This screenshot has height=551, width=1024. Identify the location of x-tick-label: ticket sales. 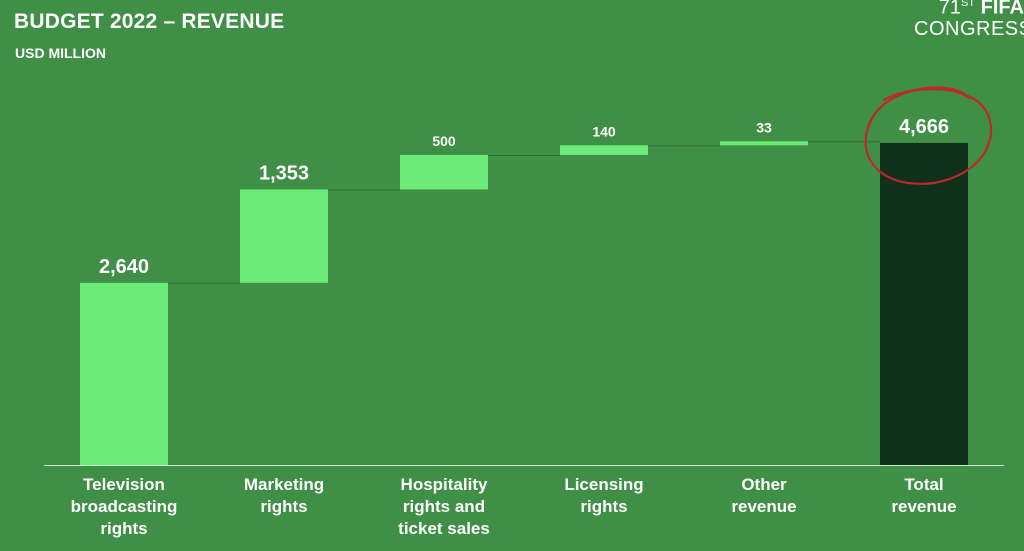
(444, 528).